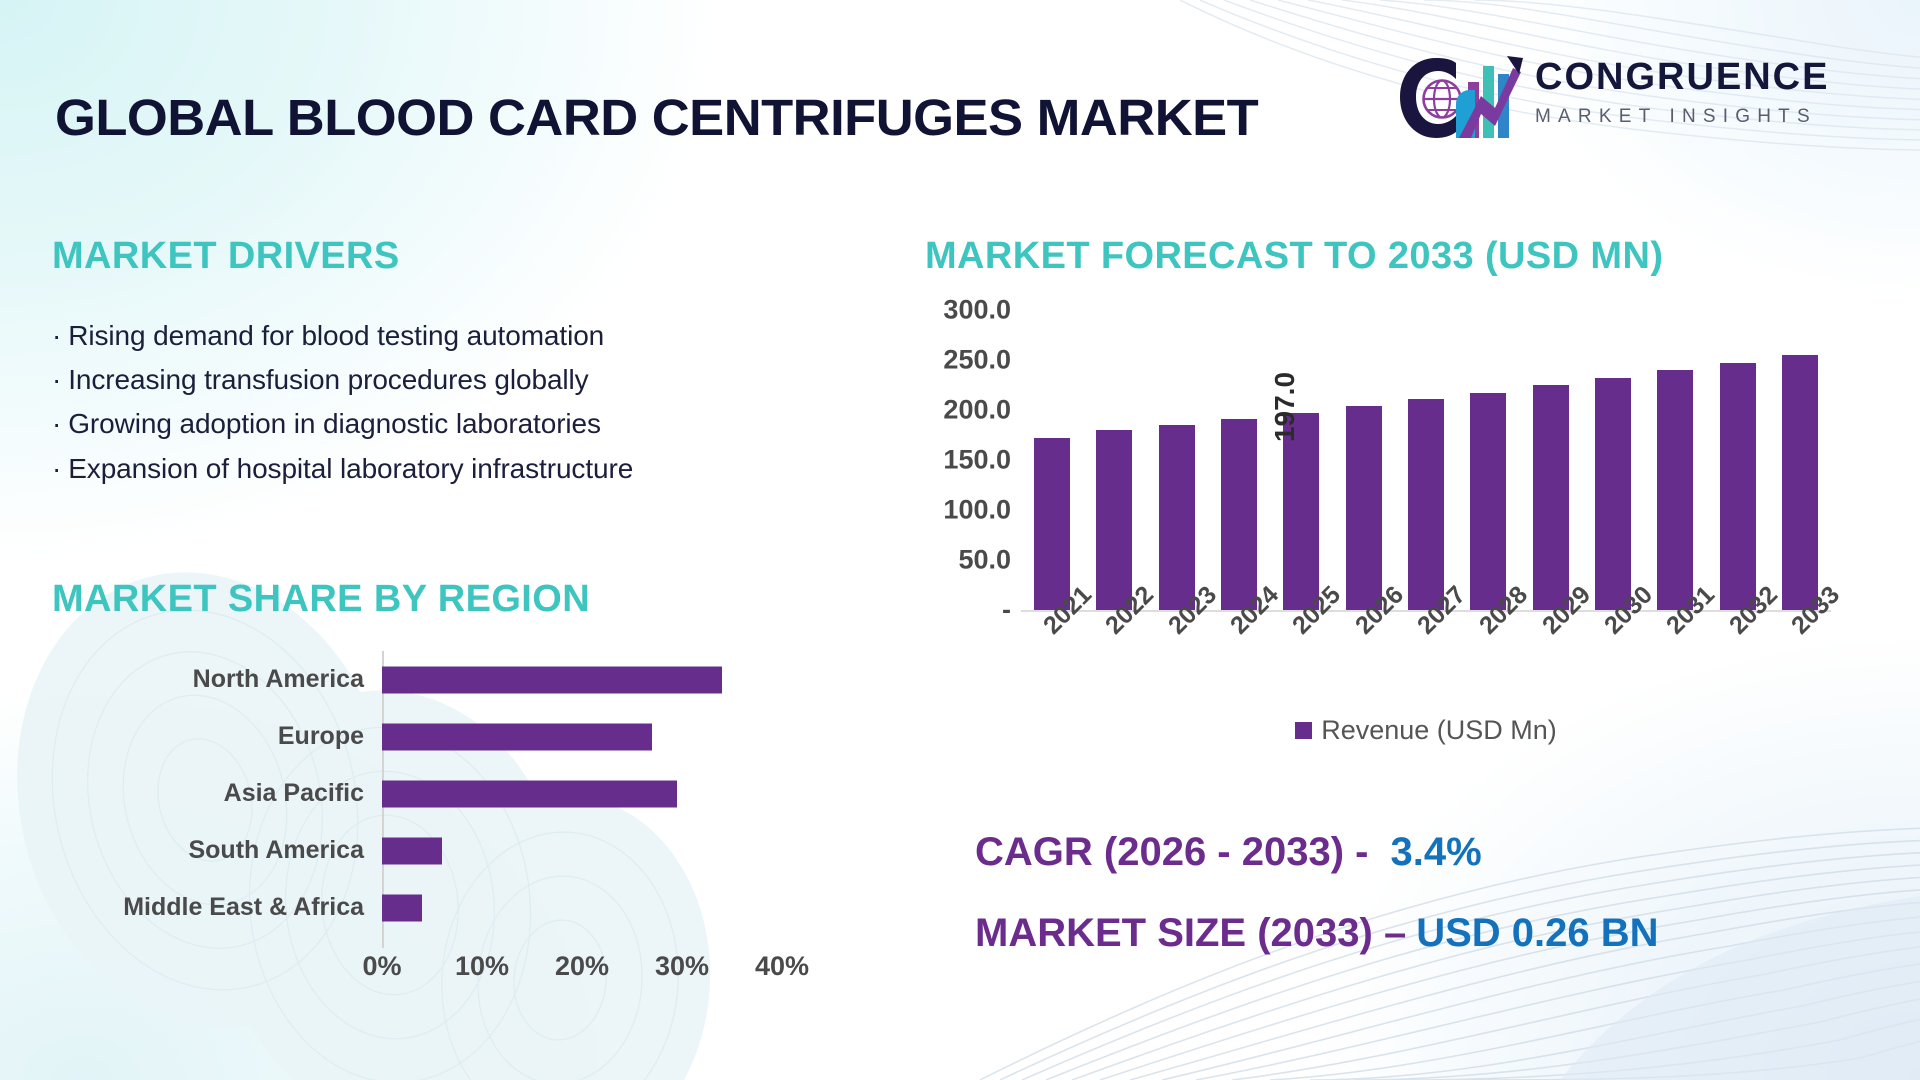 This screenshot has height=1080, width=1920. Describe the element at coordinates (1285, 407) in the screenshot. I see `forecast-bar-value-label: 197.0` at that location.